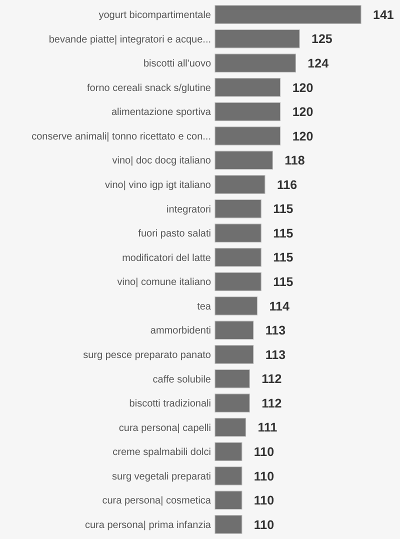 This screenshot has height=539, width=400. Describe the element at coordinates (268, 427) in the screenshot. I see `data-label: 111` at that location.